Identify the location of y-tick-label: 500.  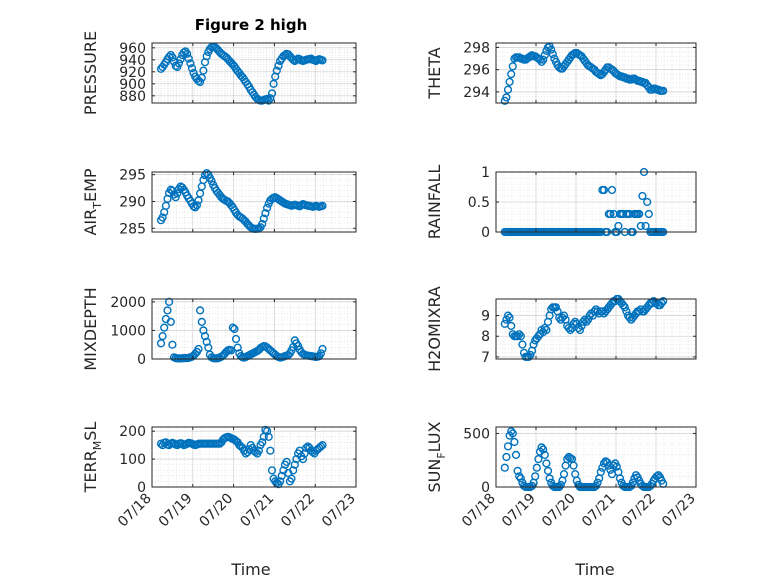
(476, 434).